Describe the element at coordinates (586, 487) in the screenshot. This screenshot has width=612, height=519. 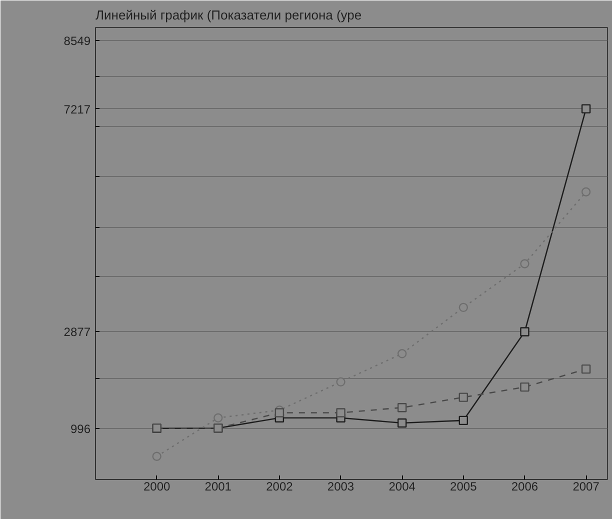
I see `x-tick-label: 2007` at that location.